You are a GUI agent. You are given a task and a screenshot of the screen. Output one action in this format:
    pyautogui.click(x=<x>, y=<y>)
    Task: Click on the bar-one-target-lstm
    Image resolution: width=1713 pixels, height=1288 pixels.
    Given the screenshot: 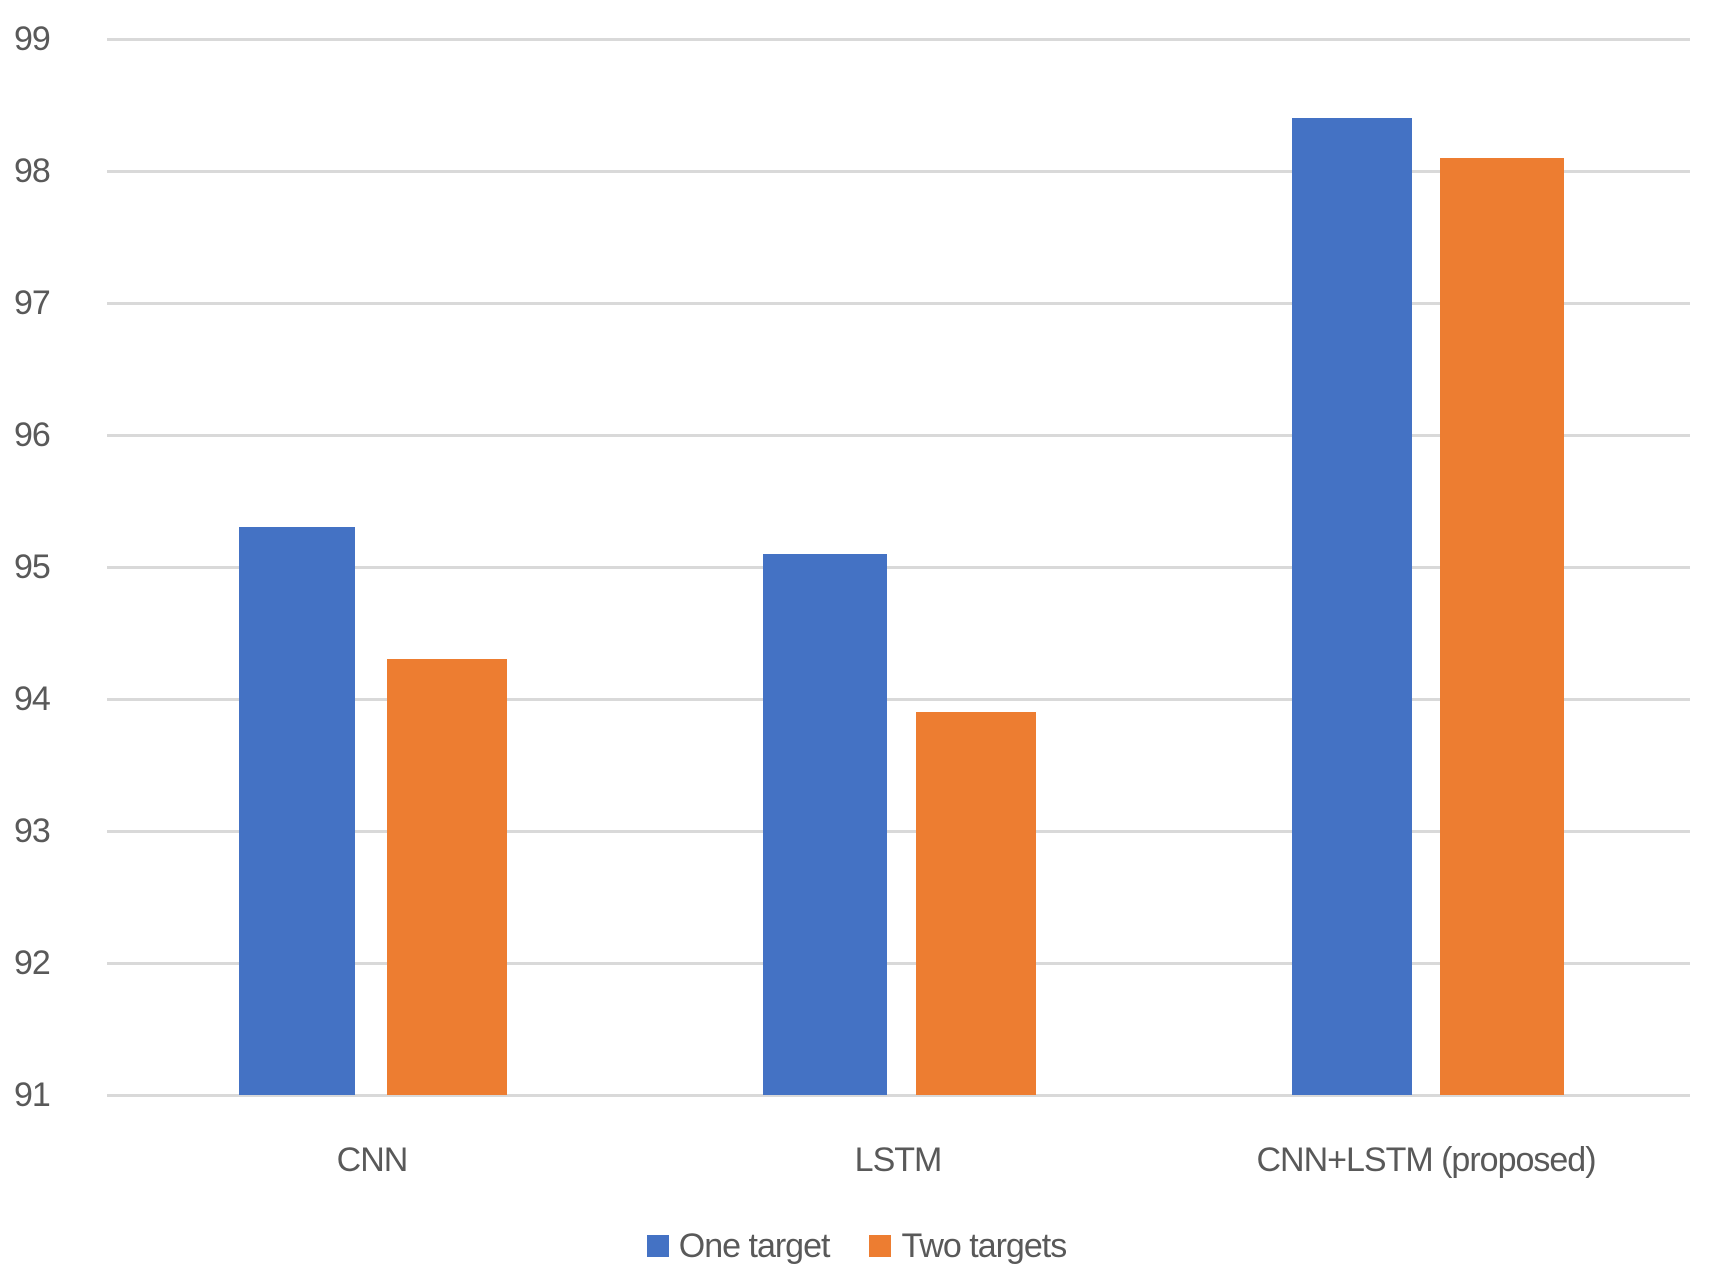 What is the action you would take?
    pyautogui.click(x=825, y=824)
    